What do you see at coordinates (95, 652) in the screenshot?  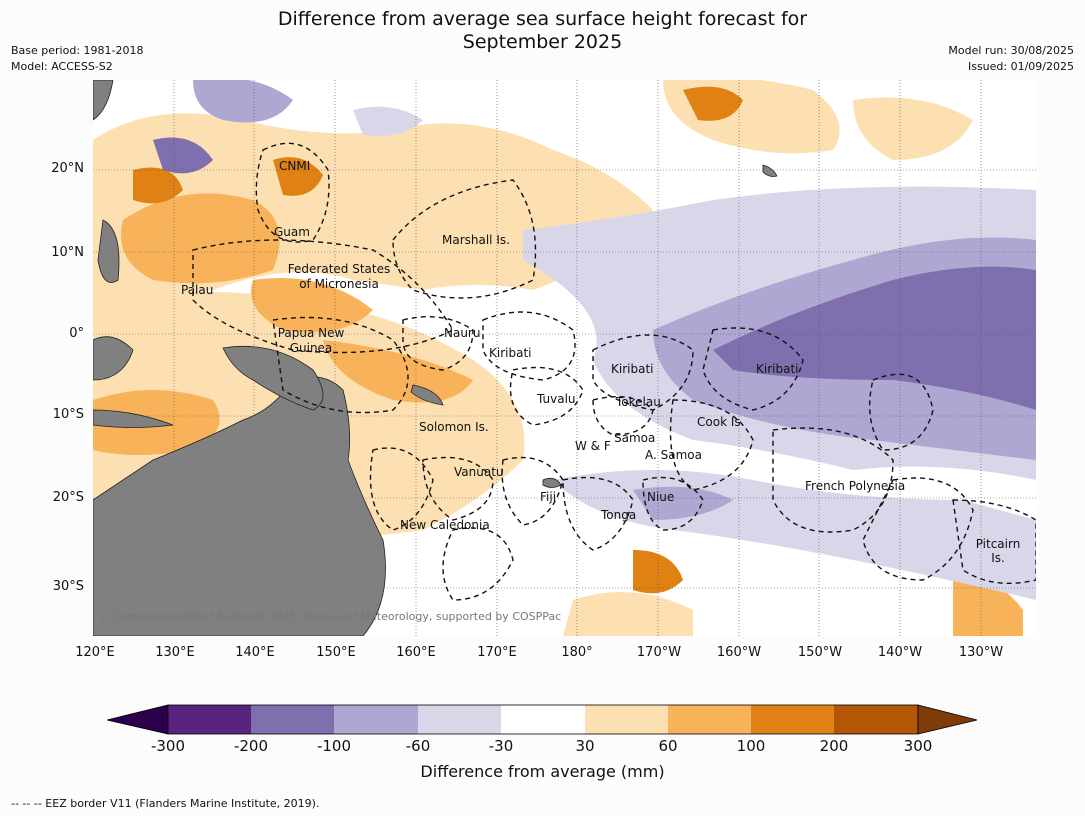 I see `lon-label-120e: 120°E` at bounding box center [95, 652].